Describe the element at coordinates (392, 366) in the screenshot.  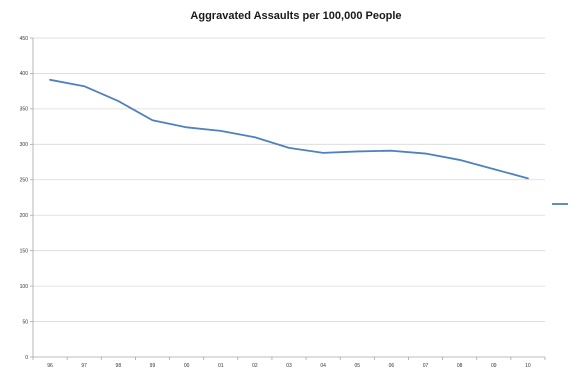
I see `x-tick-label-06: 06` at that location.